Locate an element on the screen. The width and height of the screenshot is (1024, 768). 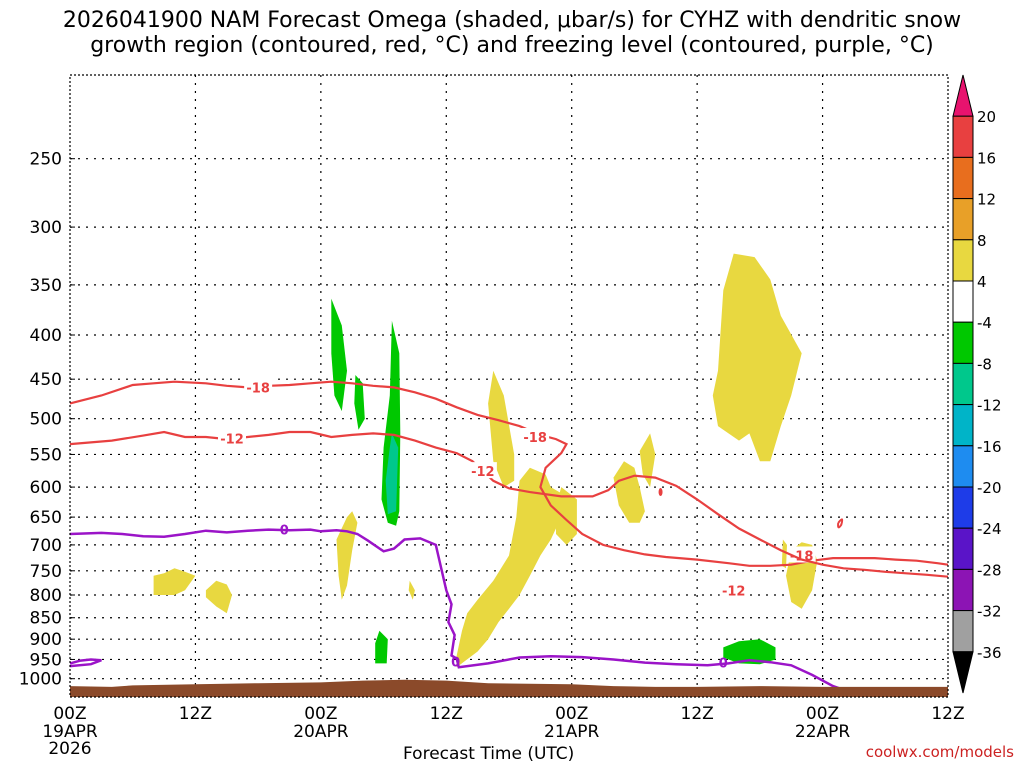
x-tick-date: 20APR is located at coordinates (321, 732).